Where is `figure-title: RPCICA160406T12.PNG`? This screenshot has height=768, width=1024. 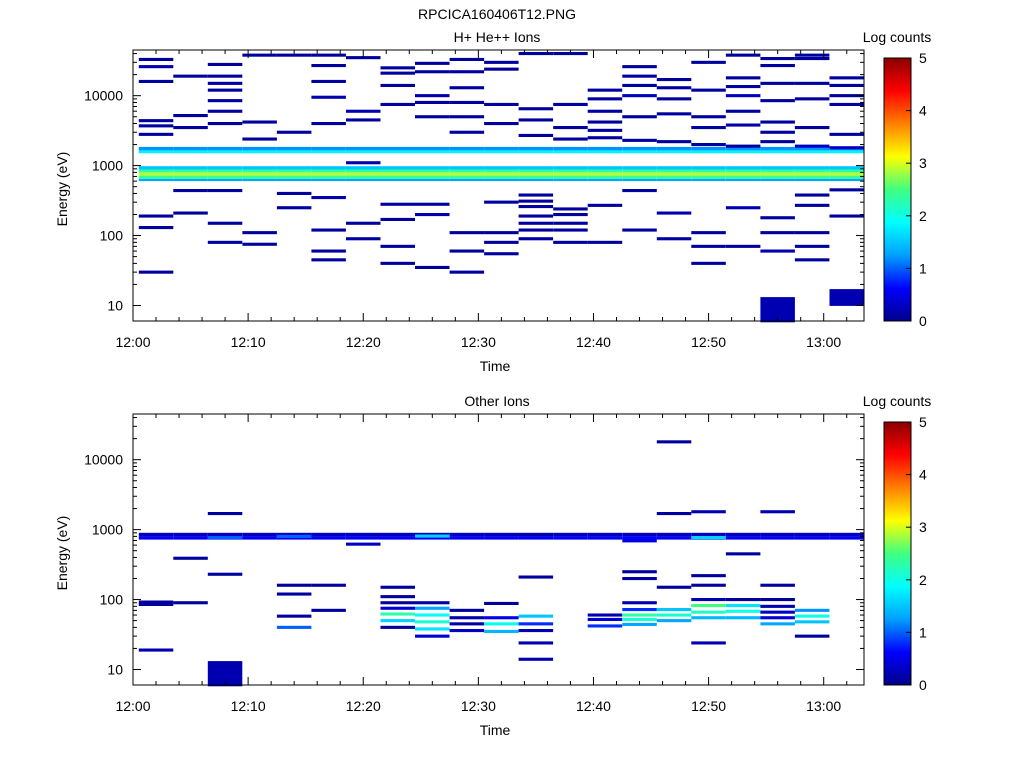
figure-title: RPCICA160406T12.PNG is located at coordinates (497, 14).